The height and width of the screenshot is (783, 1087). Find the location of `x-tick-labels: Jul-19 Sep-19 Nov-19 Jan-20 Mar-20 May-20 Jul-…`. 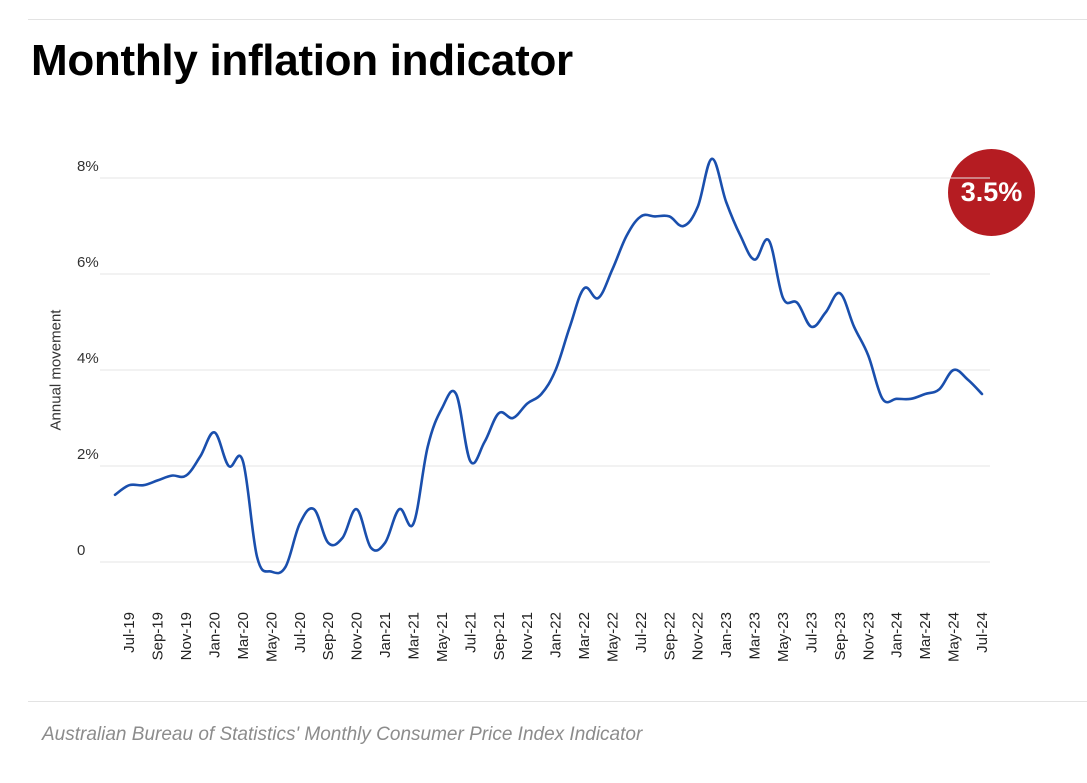

x-tick-labels: Jul-19 Sep-19 Nov-19 Jan-20 Mar-20 May-20 Jul-… is located at coordinates (556, 637).